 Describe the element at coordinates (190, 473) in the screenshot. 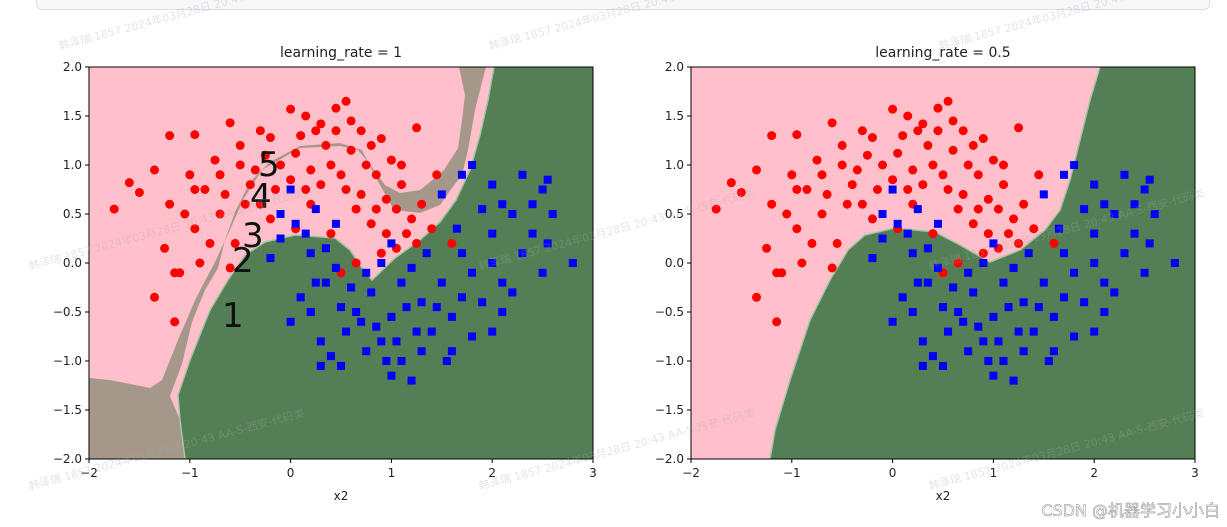

I see `x-tick-label: −1` at that location.